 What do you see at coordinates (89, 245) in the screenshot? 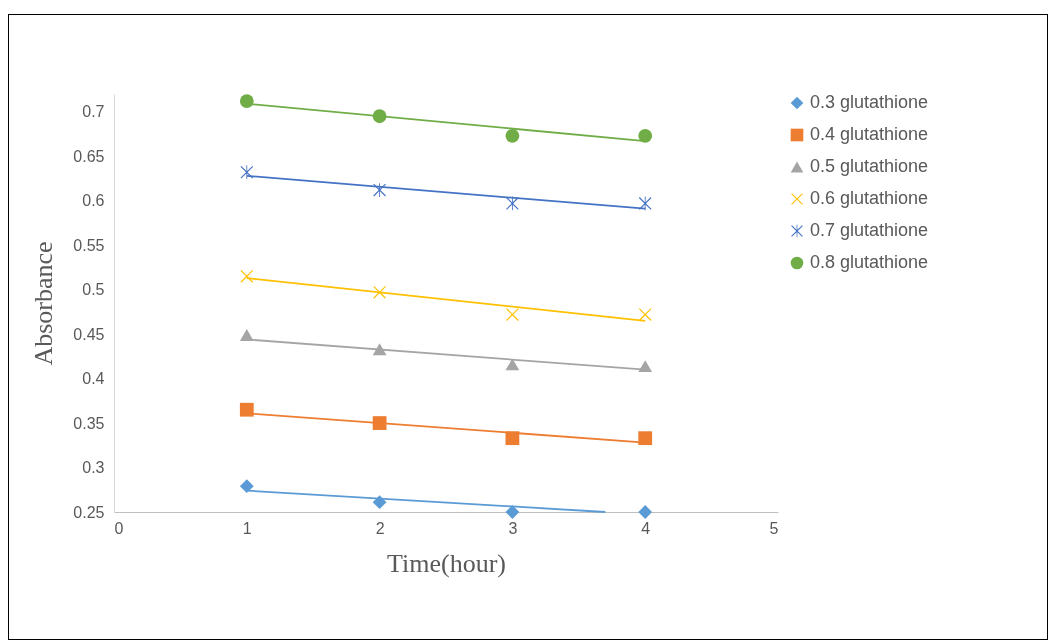
I see `y-tick-label: 0.55` at bounding box center [89, 245].